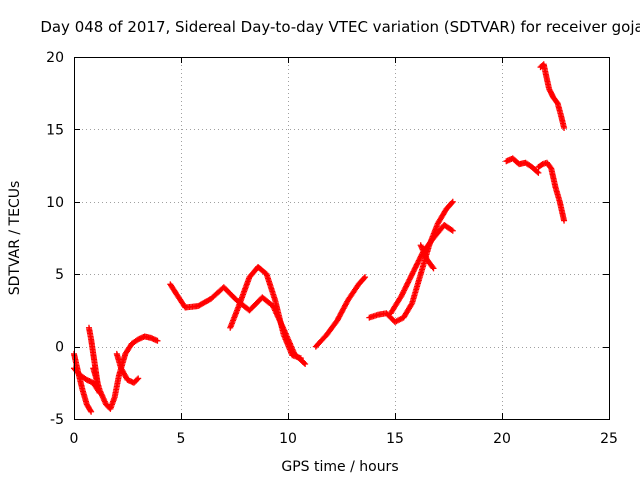 This screenshot has height=484, width=640. I want to click on y-tick-label: -5, so click(57, 420).